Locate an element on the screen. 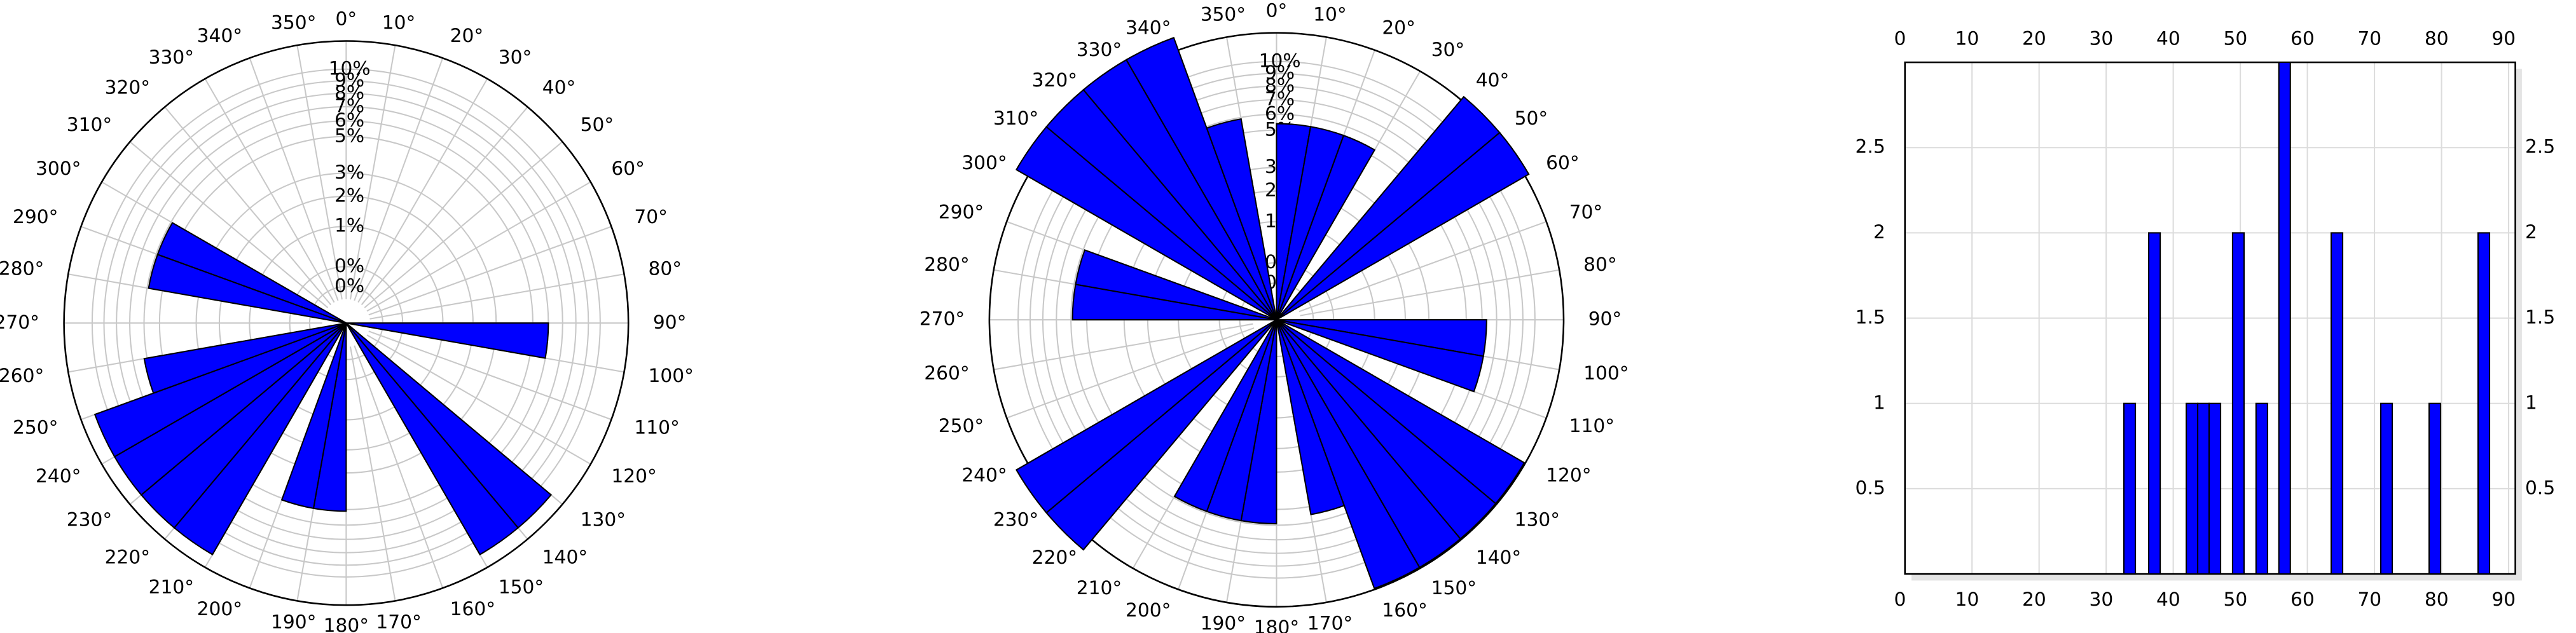 The height and width of the screenshot is (633, 2576). angle-tick-label: 60° is located at coordinates (628, 168).